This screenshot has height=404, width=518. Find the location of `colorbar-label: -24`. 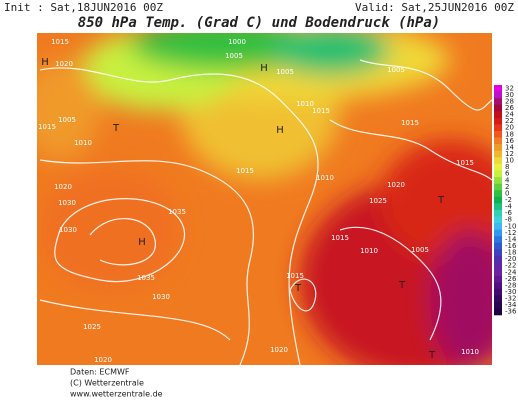

colorbar-label: -24 is located at coordinates (511, 272).